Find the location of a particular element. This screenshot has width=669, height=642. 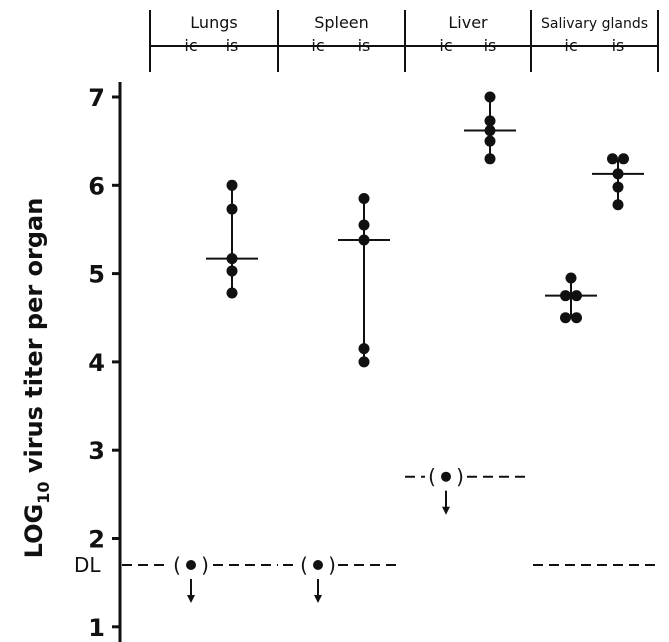

y-axis-label: LOG10 virus titer per organ is located at coordinates (36, 378).